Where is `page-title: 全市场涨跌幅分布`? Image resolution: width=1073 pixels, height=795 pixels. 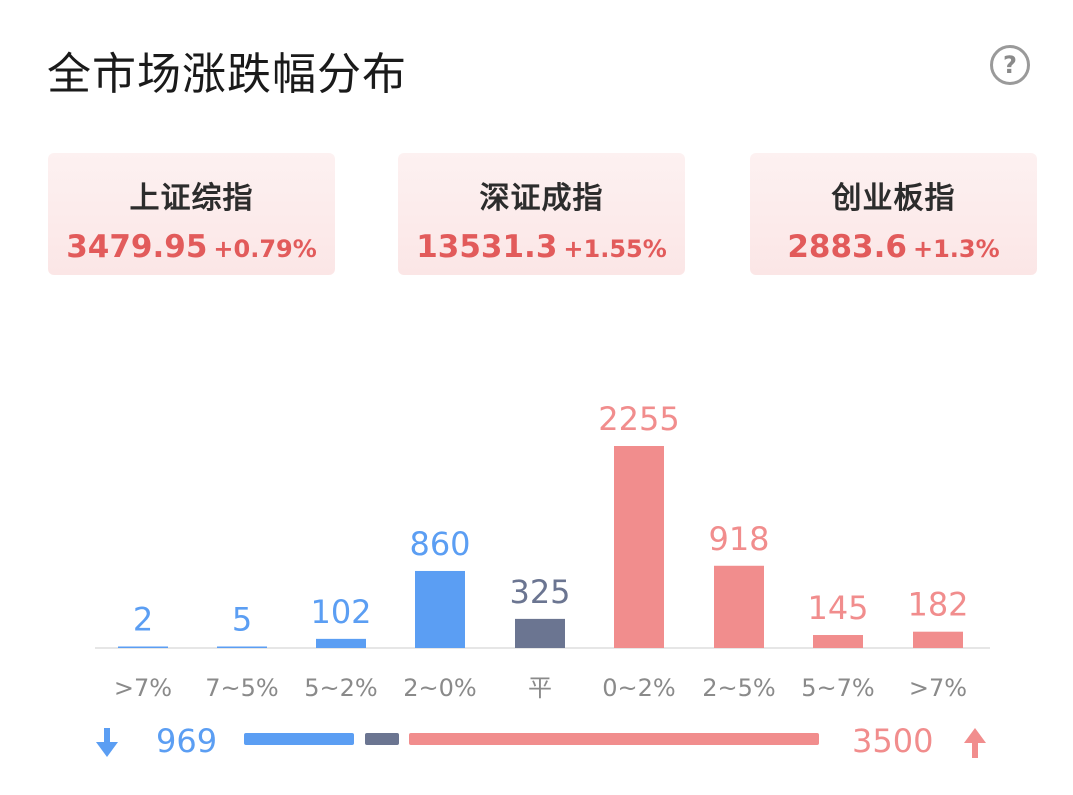
page-title: 全市场涨跌幅分布 is located at coordinates (227, 74).